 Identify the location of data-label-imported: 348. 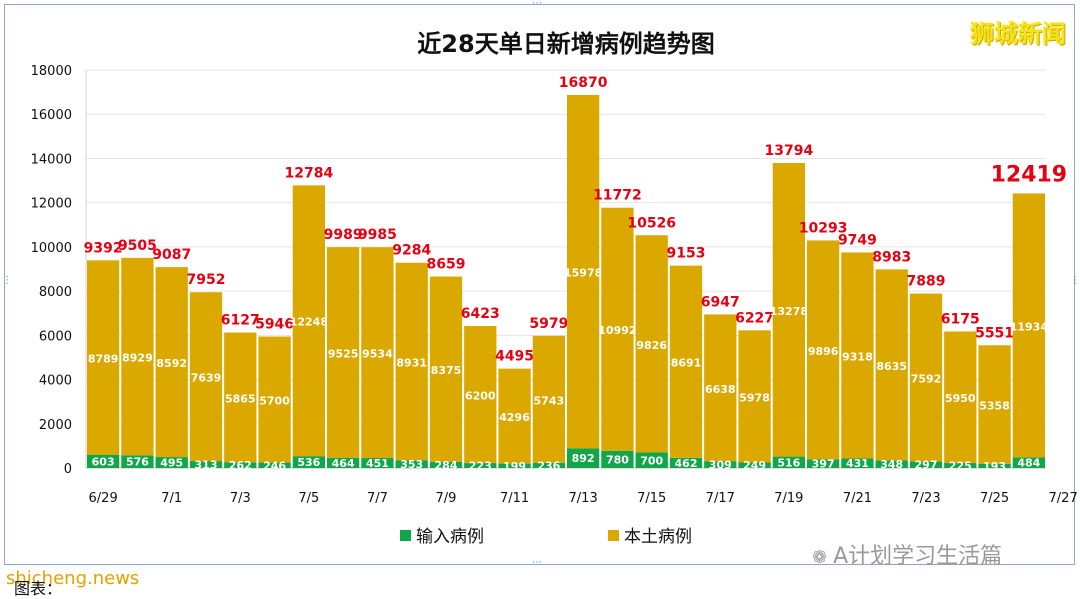
(891, 464).